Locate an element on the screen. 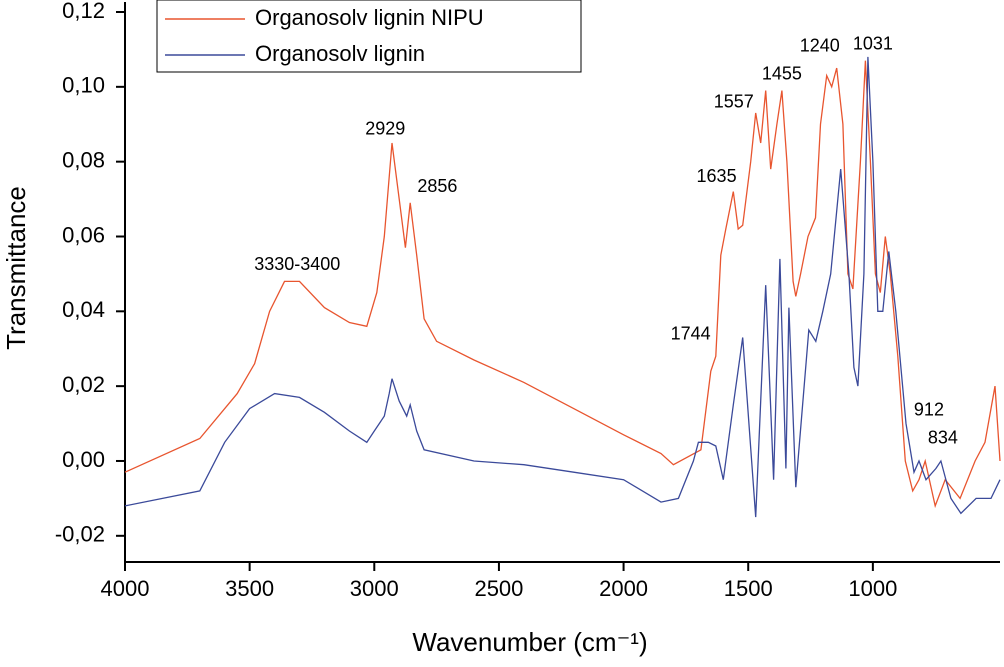 The height and width of the screenshot is (667, 1004). peak-label: 2856 is located at coordinates (437, 186).